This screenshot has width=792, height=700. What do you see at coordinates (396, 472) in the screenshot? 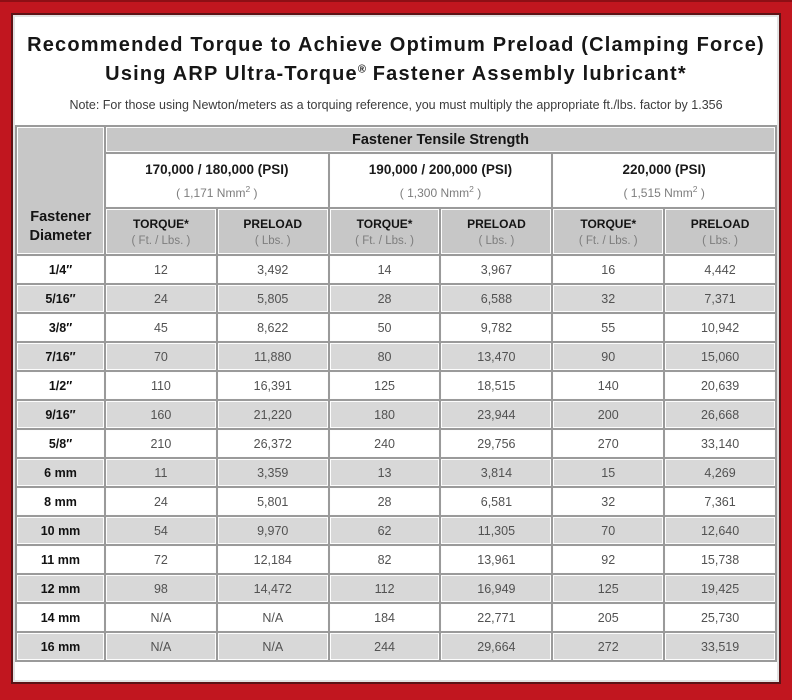
I see `table-row: 6 mm 11 3,359 13 3,814 15 4,269` at bounding box center [396, 472].